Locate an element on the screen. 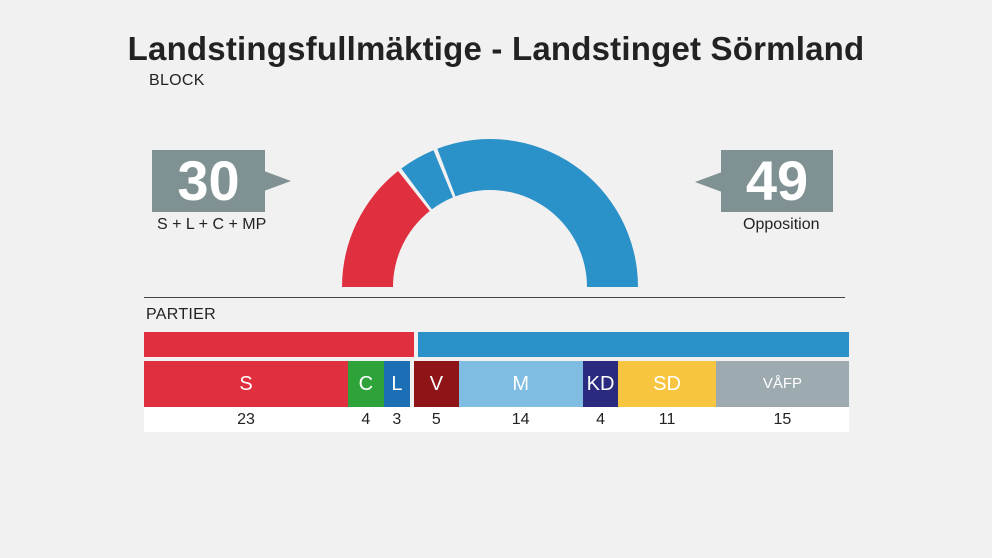 The image size is (992, 558). governing-bloc-bar is located at coordinates (279, 344).